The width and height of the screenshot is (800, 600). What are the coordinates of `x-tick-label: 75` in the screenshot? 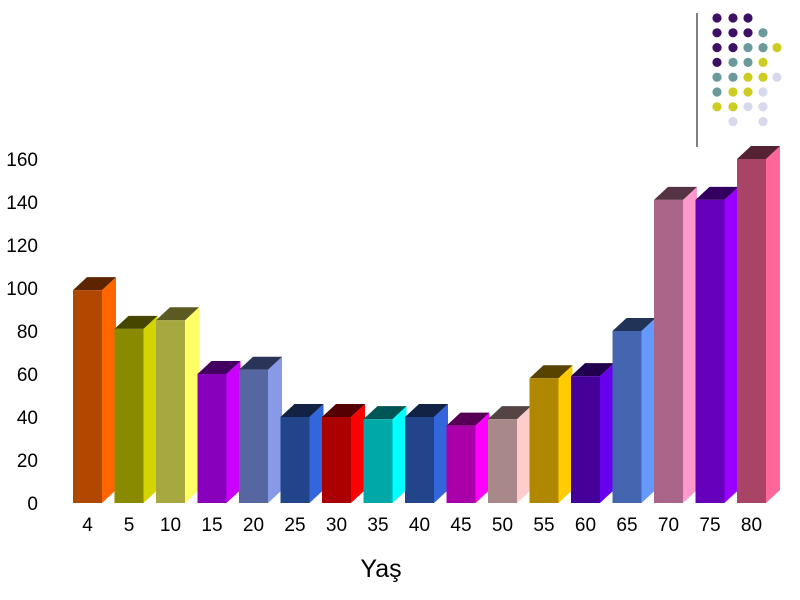 It's located at (709, 525).